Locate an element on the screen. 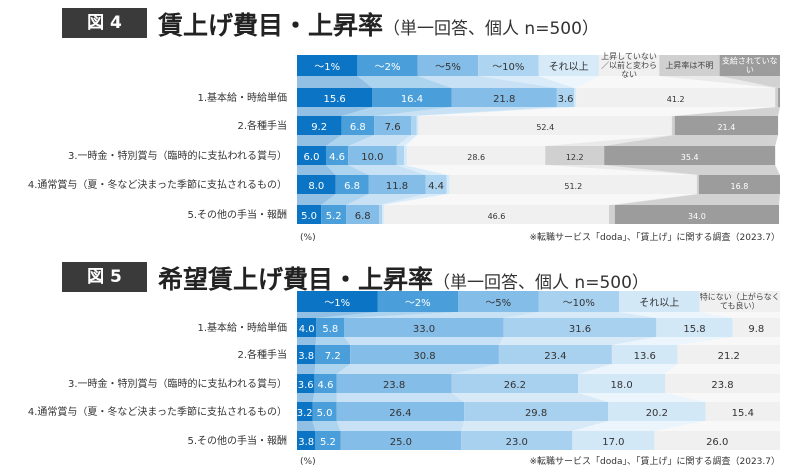 The width and height of the screenshot is (800, 468). fig5-data-label: 15.4 is located at coordinates (743, 413).